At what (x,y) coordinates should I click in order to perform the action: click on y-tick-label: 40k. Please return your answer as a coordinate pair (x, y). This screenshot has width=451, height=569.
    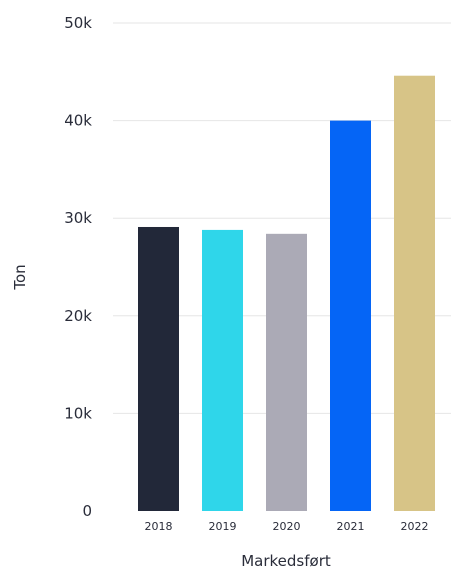
    Looking at the image, I should click on (78, 121).